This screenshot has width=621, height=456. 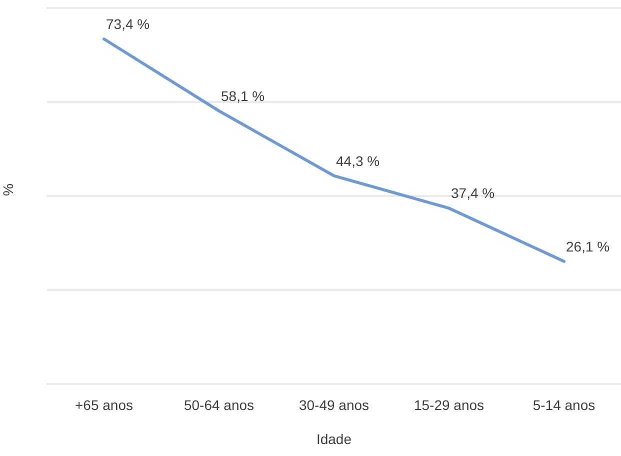 I want to click on data-label: 58,1 %, so click(x=243, y=96).